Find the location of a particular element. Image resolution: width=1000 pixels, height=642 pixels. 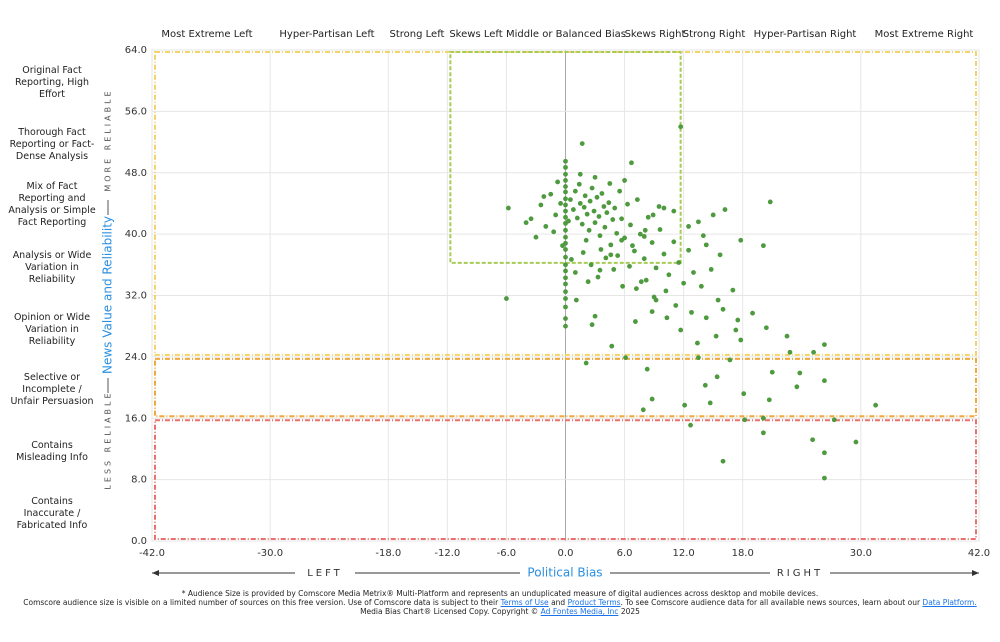

x-tick-label: 12.0 is located at coordinates (684, 553).